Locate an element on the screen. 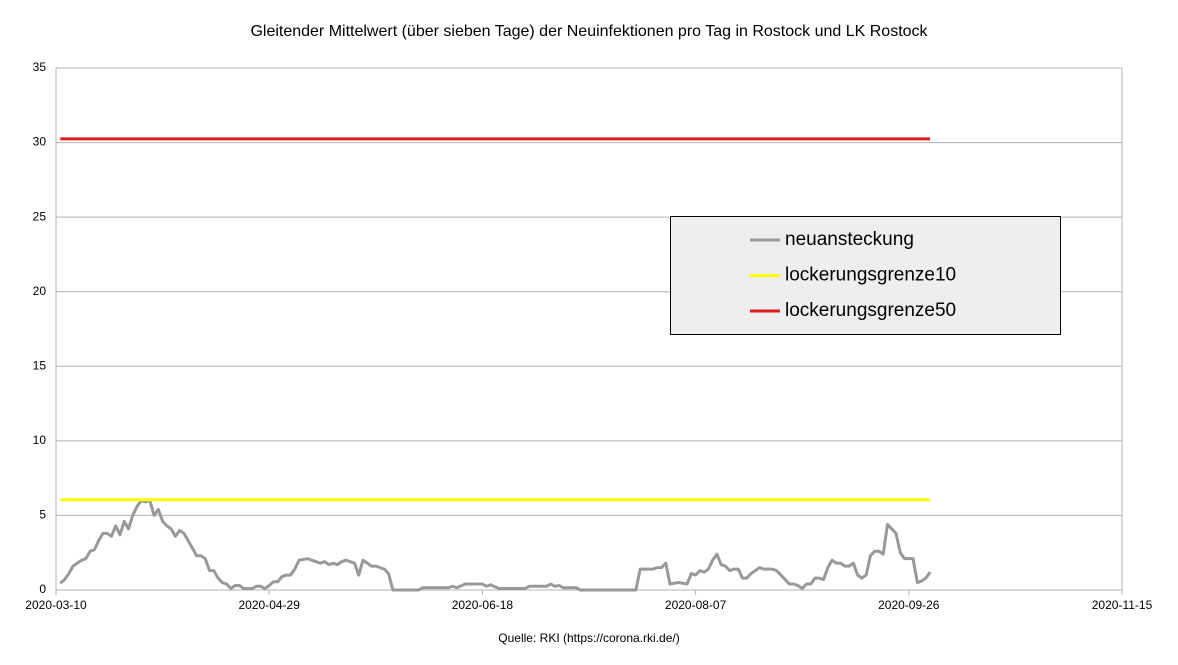 The width and height of the screenshot is (1178, 665). x-tick-label: 2020-08-07 is located at coordinates (696, 605).